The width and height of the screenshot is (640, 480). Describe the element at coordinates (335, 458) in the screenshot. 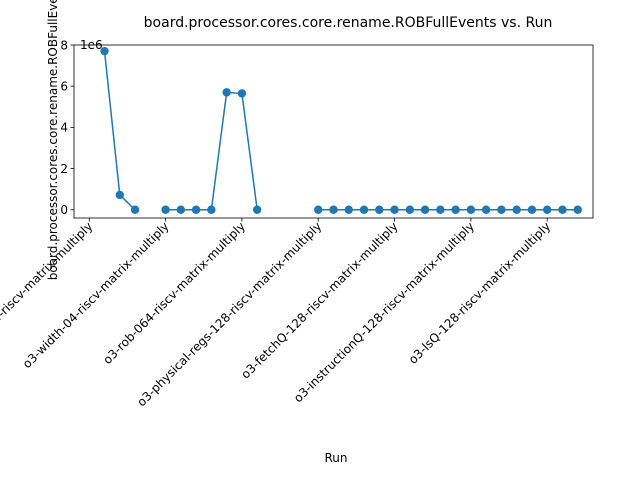

I see `x-axis-label: Run` at that location.